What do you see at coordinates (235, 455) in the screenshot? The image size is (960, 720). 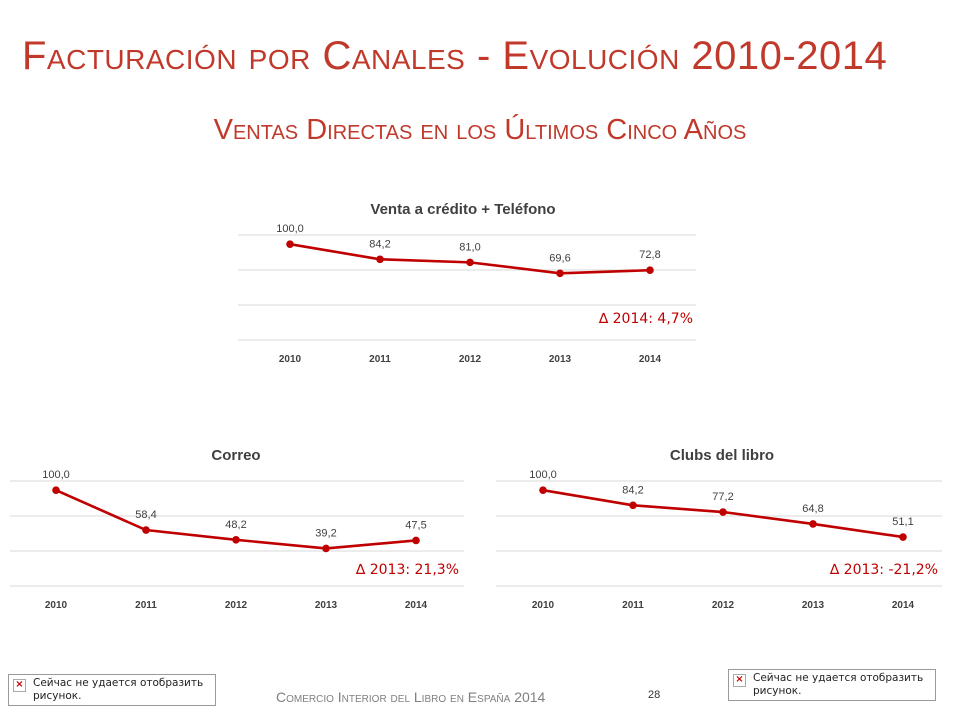 I see `chart-title: Correo` at bounding box center [235, 455].